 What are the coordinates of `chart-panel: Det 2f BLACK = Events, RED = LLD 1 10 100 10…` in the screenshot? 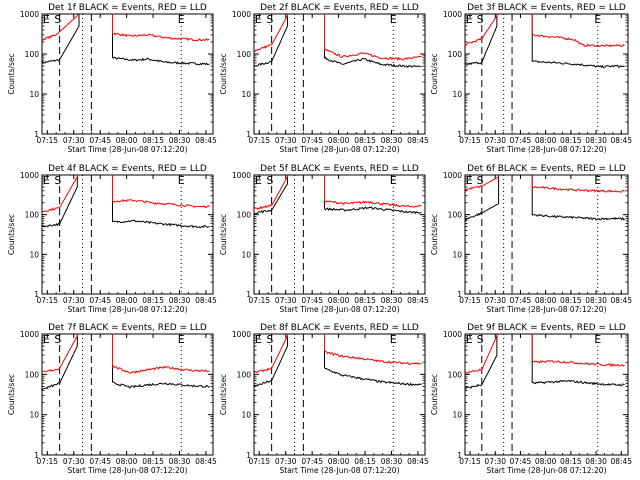 It's located at (324, 78).